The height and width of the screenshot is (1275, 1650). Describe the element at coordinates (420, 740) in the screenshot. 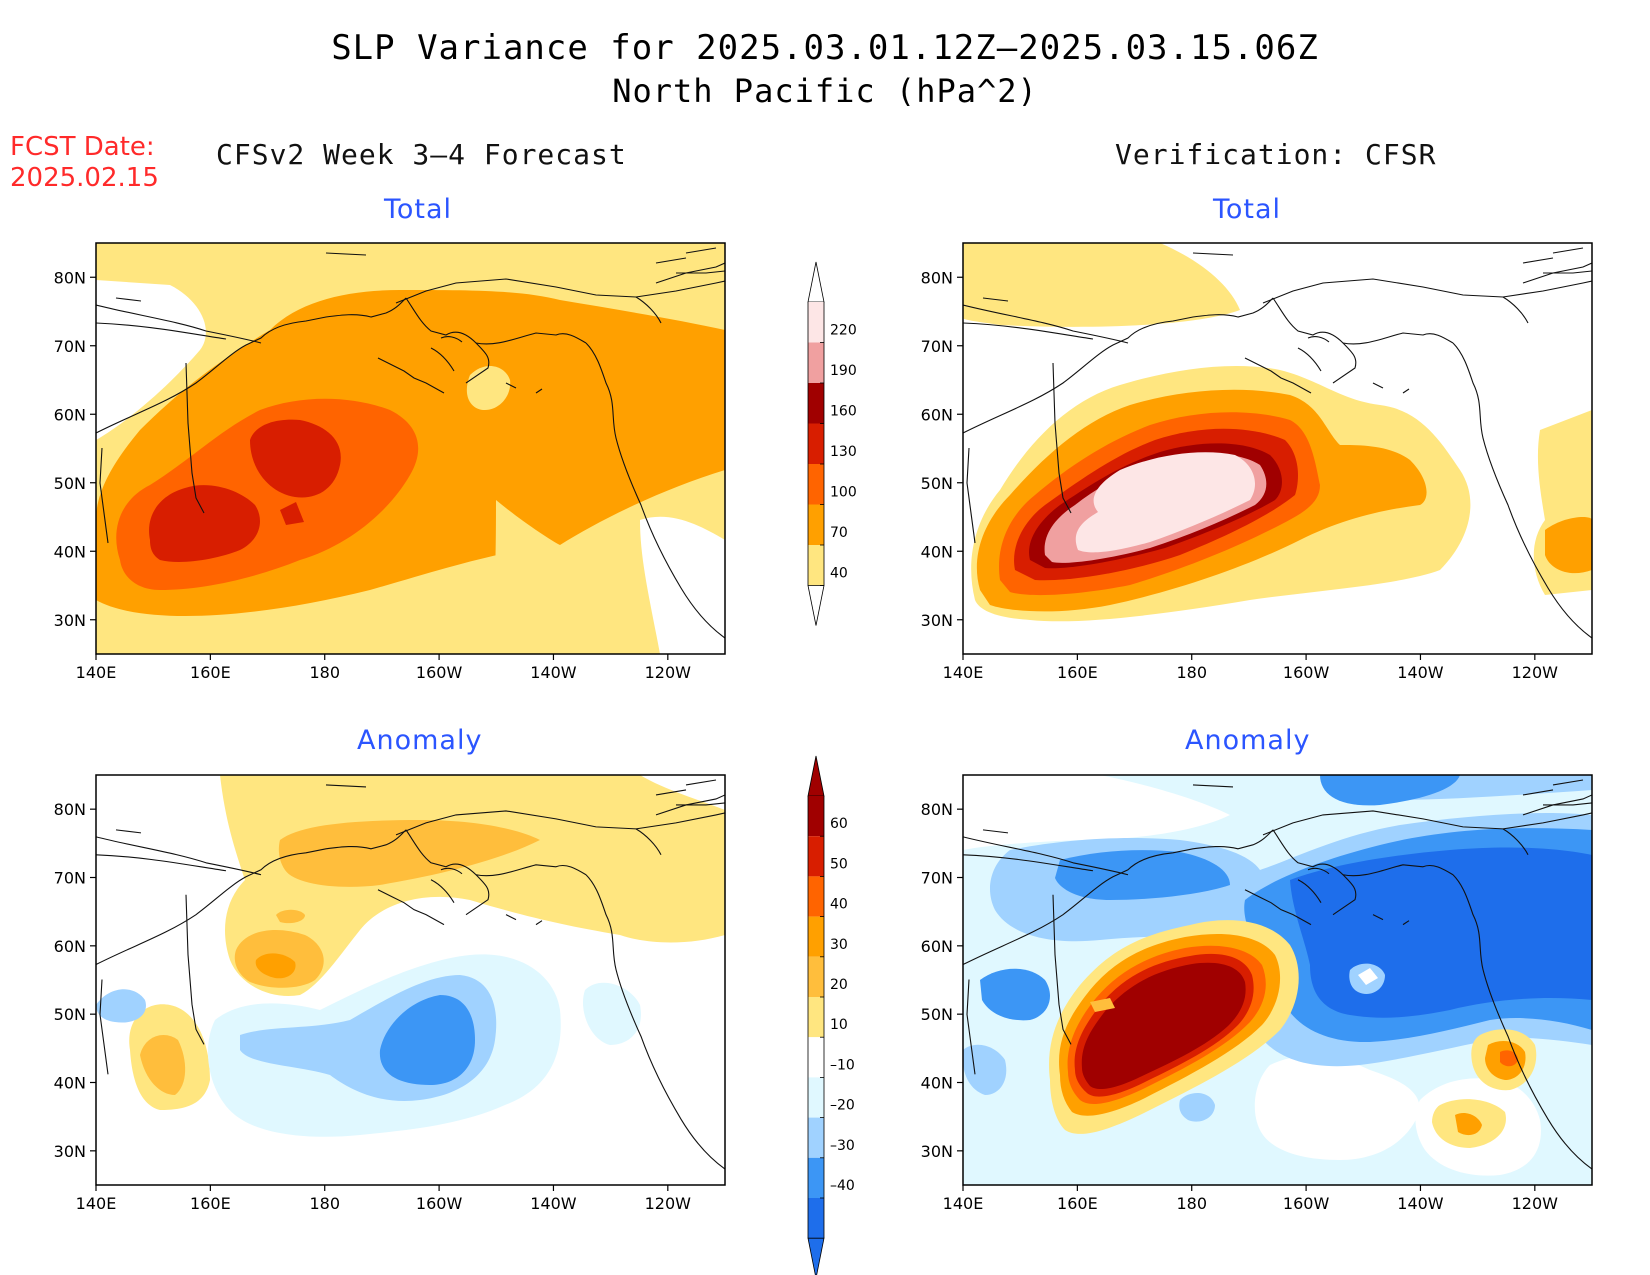

I see `forecast-anomaly-title: Anomaly` at that location.